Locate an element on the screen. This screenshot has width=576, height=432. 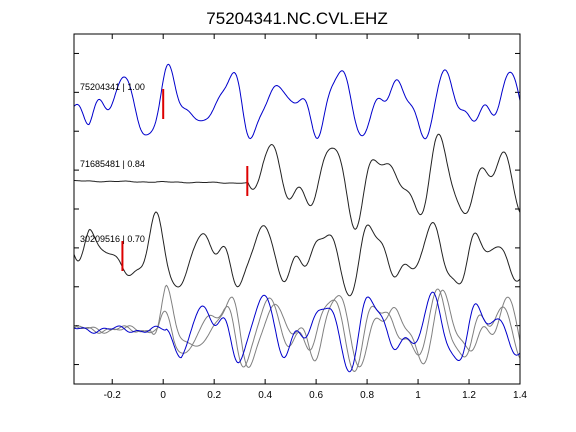
trace-label: 71685481 | 0.84 is located at coordinates (112, 164).